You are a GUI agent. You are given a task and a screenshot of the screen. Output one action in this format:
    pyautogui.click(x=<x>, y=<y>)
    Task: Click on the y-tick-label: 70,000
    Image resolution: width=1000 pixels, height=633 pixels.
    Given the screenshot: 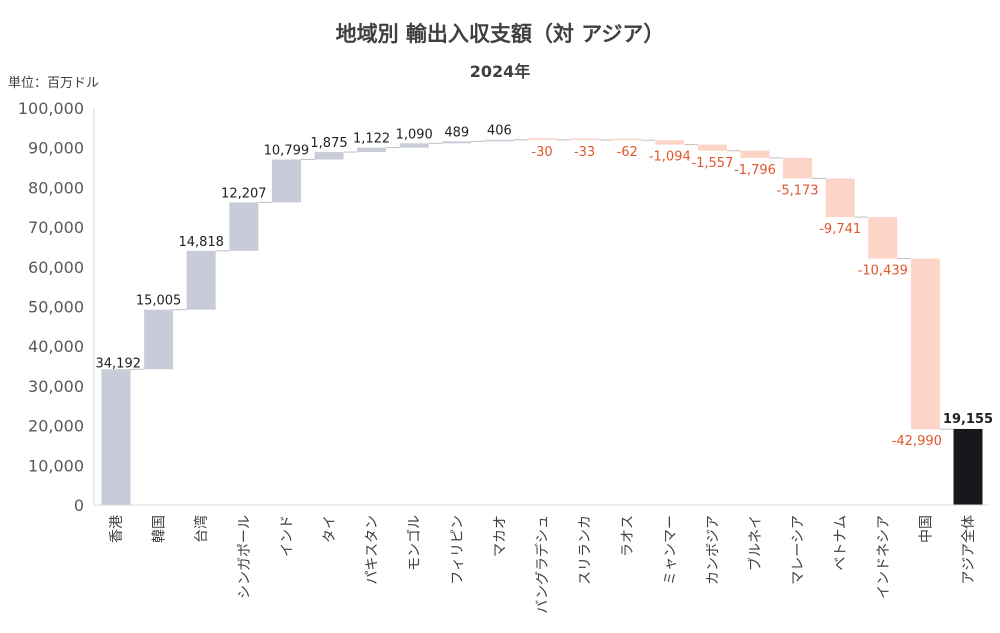 What is the action you would take?
    pyautogui.click(x=56, y=227)
    